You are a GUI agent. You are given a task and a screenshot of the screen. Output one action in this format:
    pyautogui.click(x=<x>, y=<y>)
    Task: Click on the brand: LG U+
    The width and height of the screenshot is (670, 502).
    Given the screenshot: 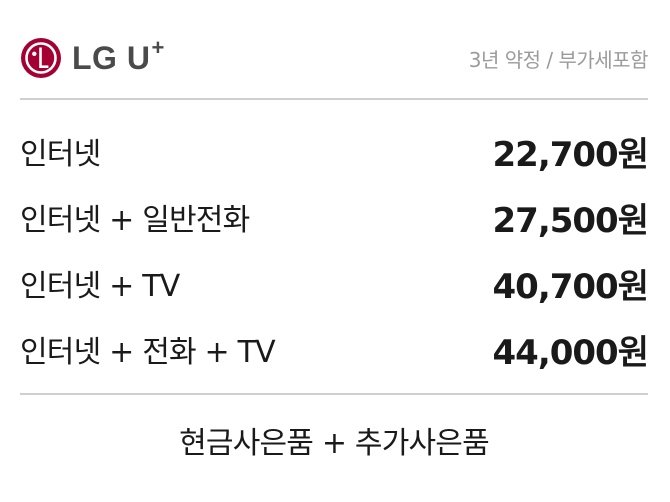 What is the action you would take?
    pyautogui.click(x=92, y=58)
    